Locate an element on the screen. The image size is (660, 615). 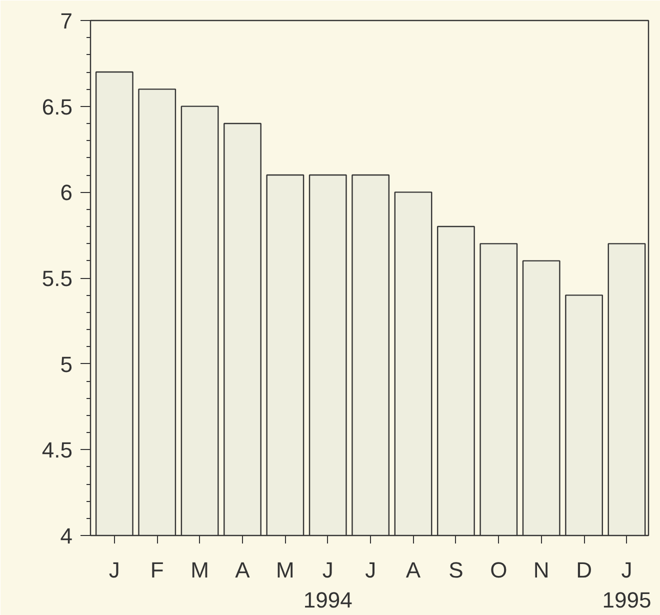
x-tick-label: S is located at coordinates (456, 570).